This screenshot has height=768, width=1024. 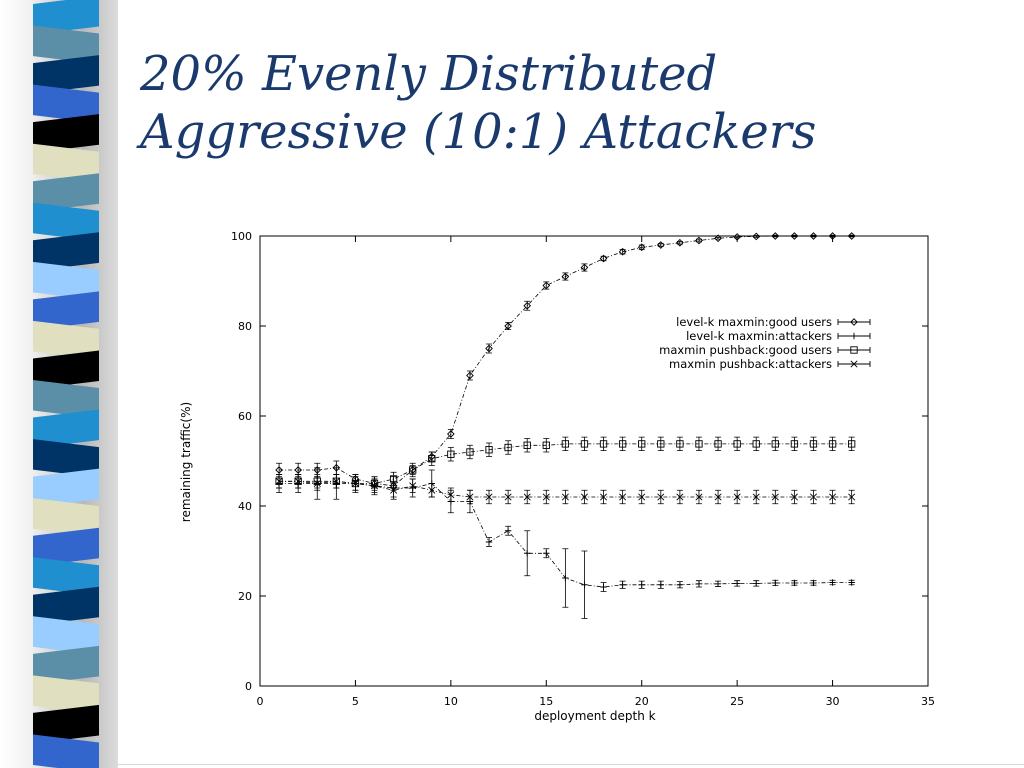 What do you see at coordinates (355, 701) in the screenshot?
I see `x-tick-label: 5` at bounding box center [355, 701].